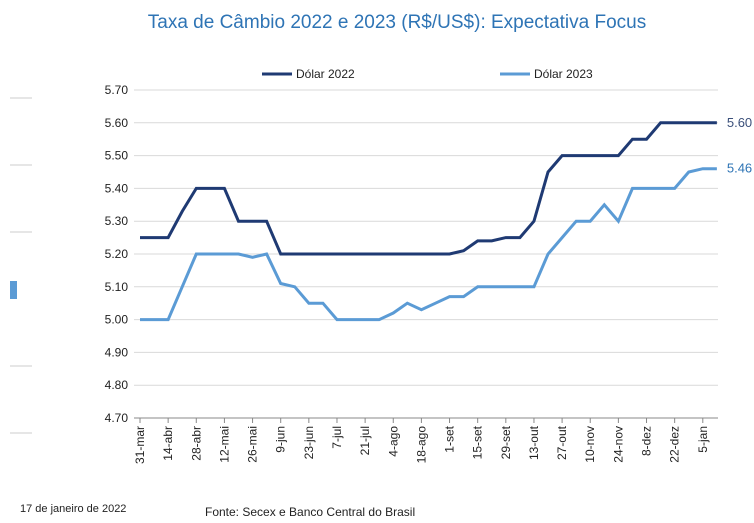 The width and height of the screenshot is (754, 523). I want to click on y-tick-label: 5.10, so click(117, 287).